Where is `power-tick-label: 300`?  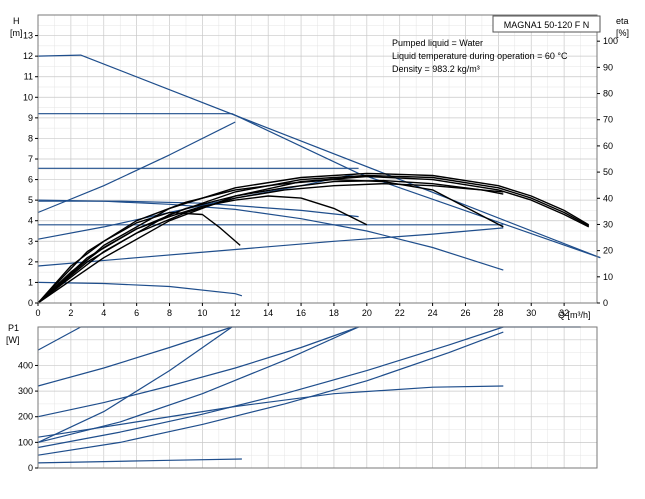
power-tick-label: 300 is located at coordinates (25, 391).